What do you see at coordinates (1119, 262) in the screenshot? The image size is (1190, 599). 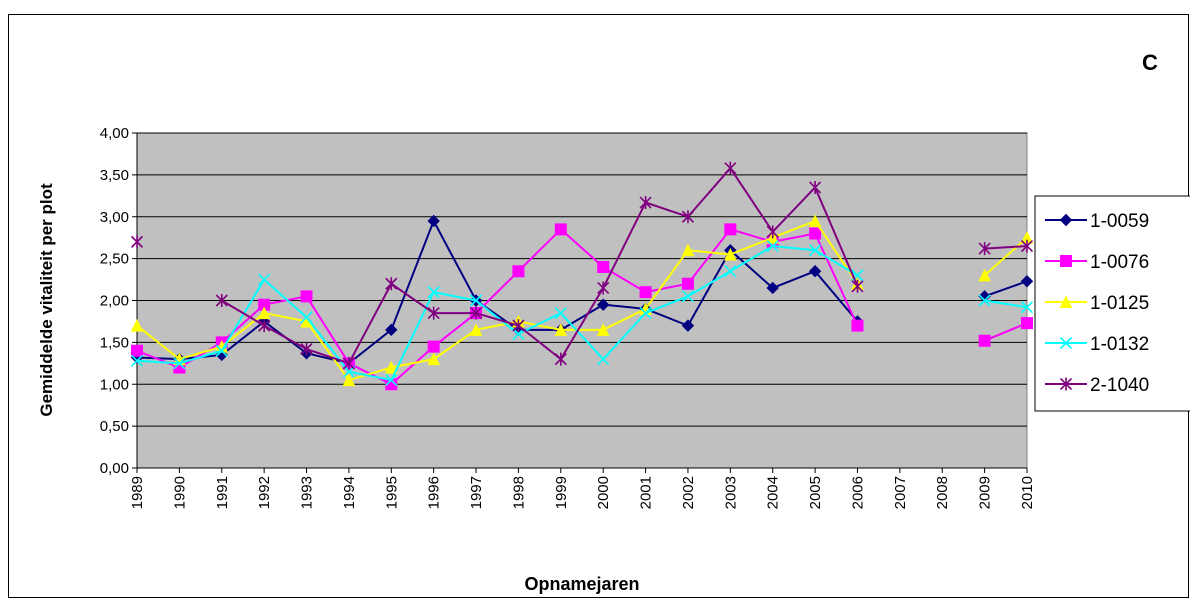 I see `legend-label: 1-0076` at bounding box center [1119, 262].